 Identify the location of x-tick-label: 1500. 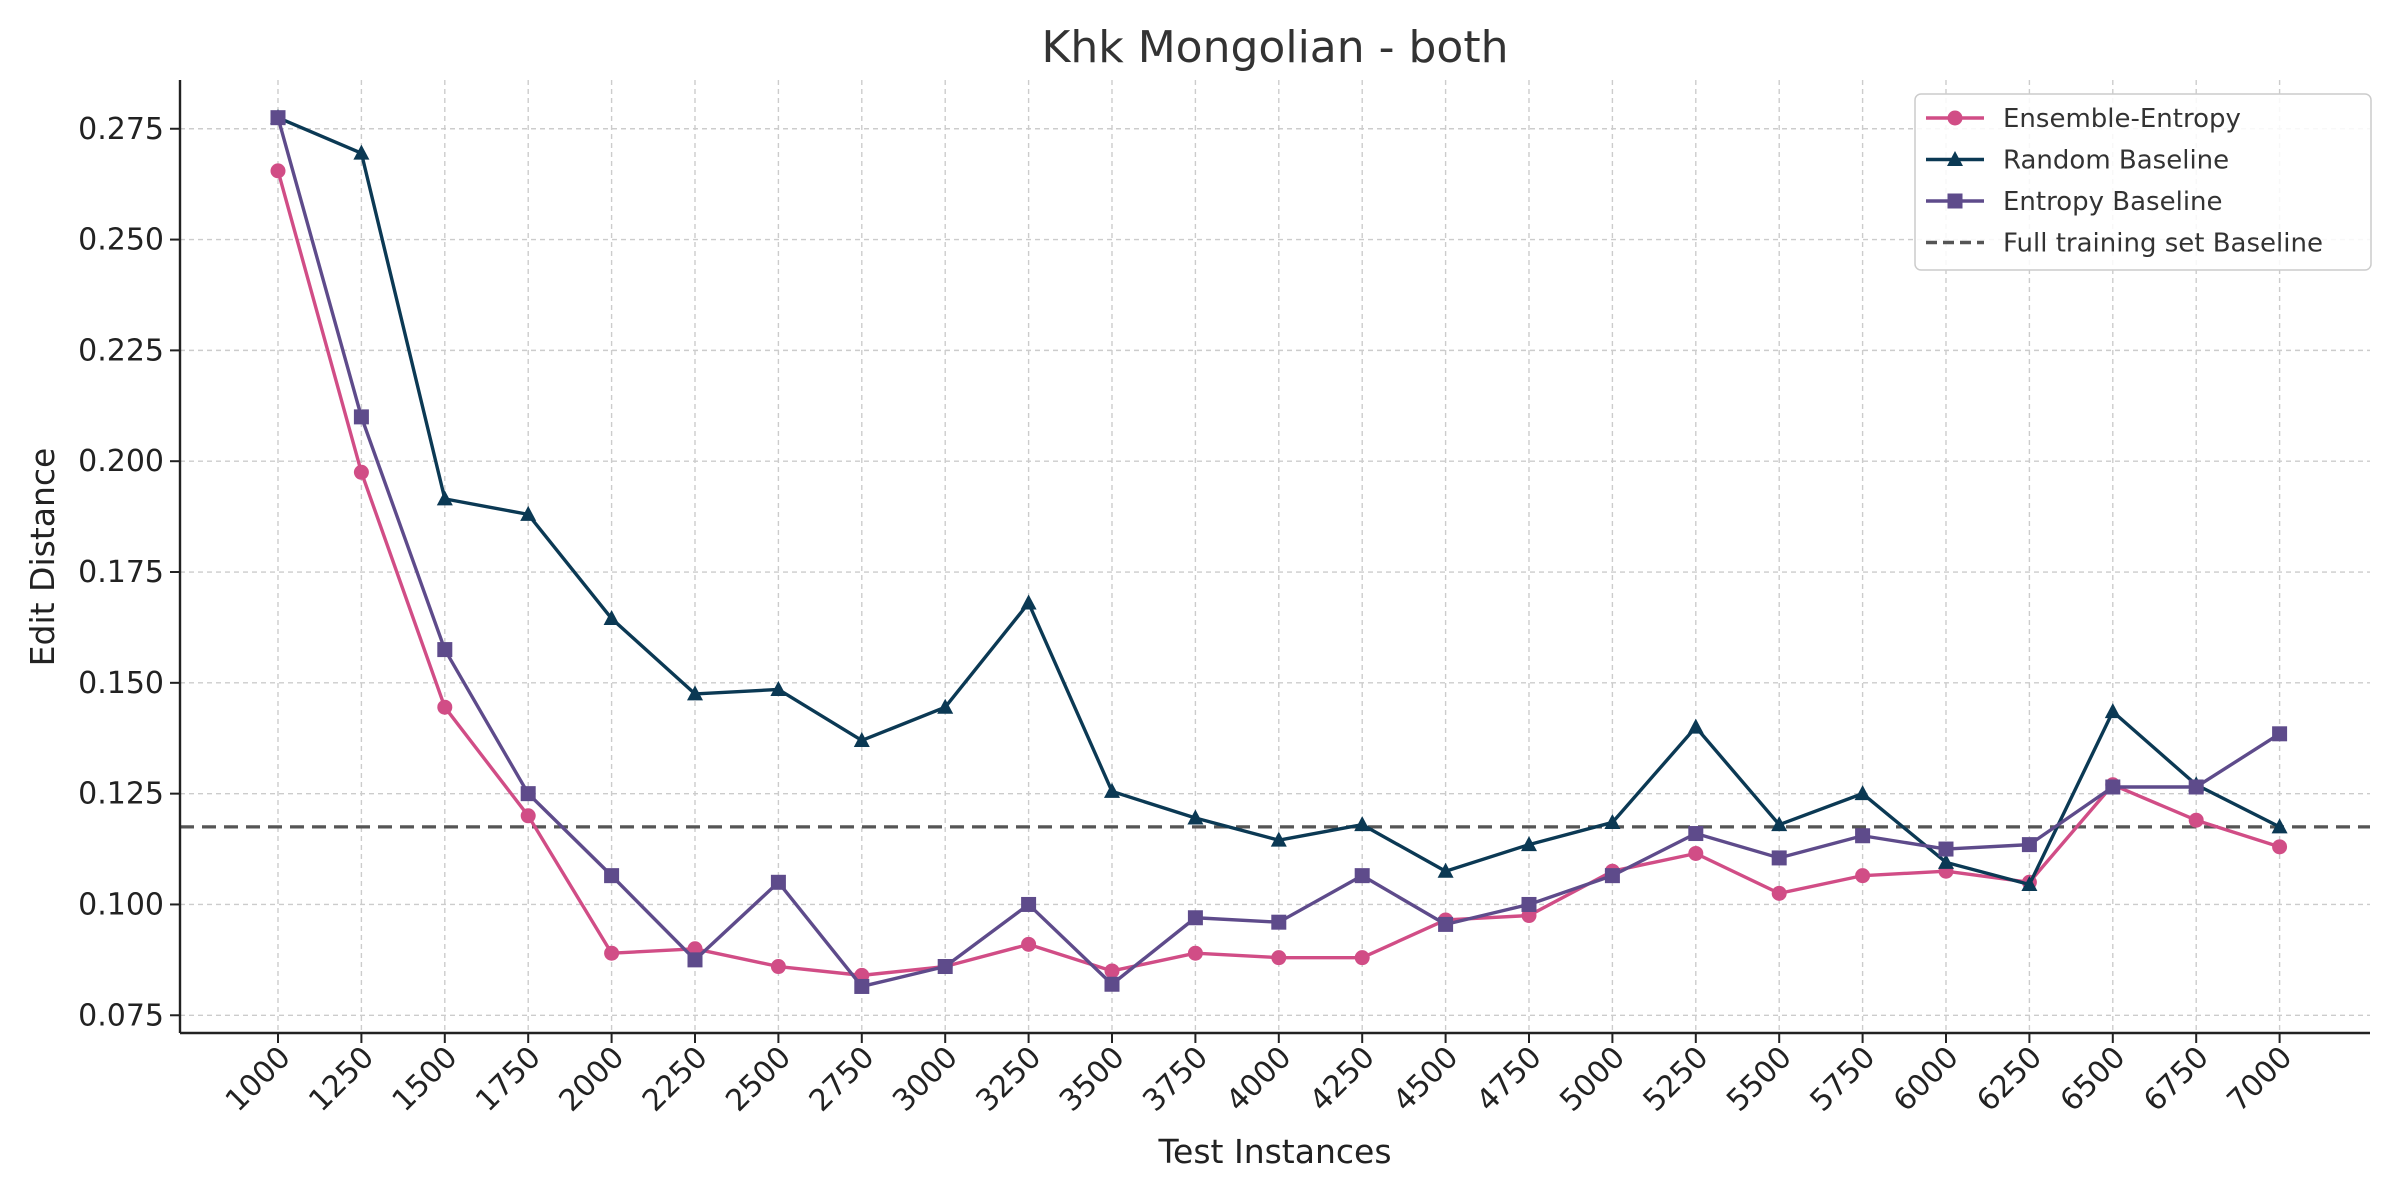
(425, 1079).